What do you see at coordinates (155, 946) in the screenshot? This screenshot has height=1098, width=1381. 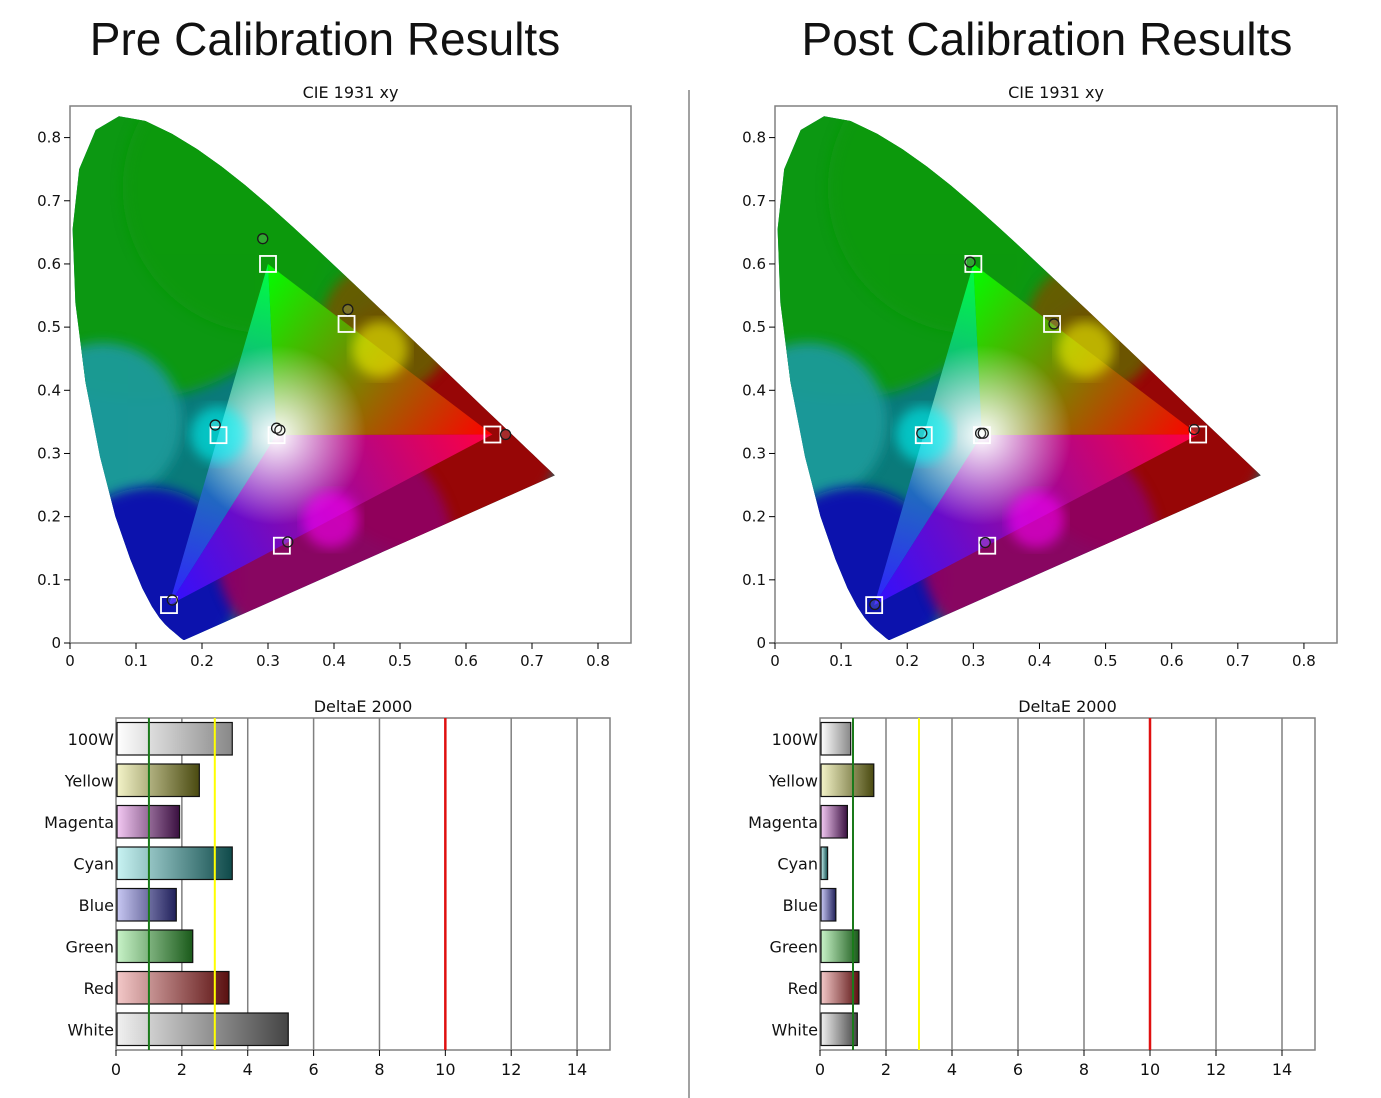 I see `bar-green` at bounding box center [155, 946].